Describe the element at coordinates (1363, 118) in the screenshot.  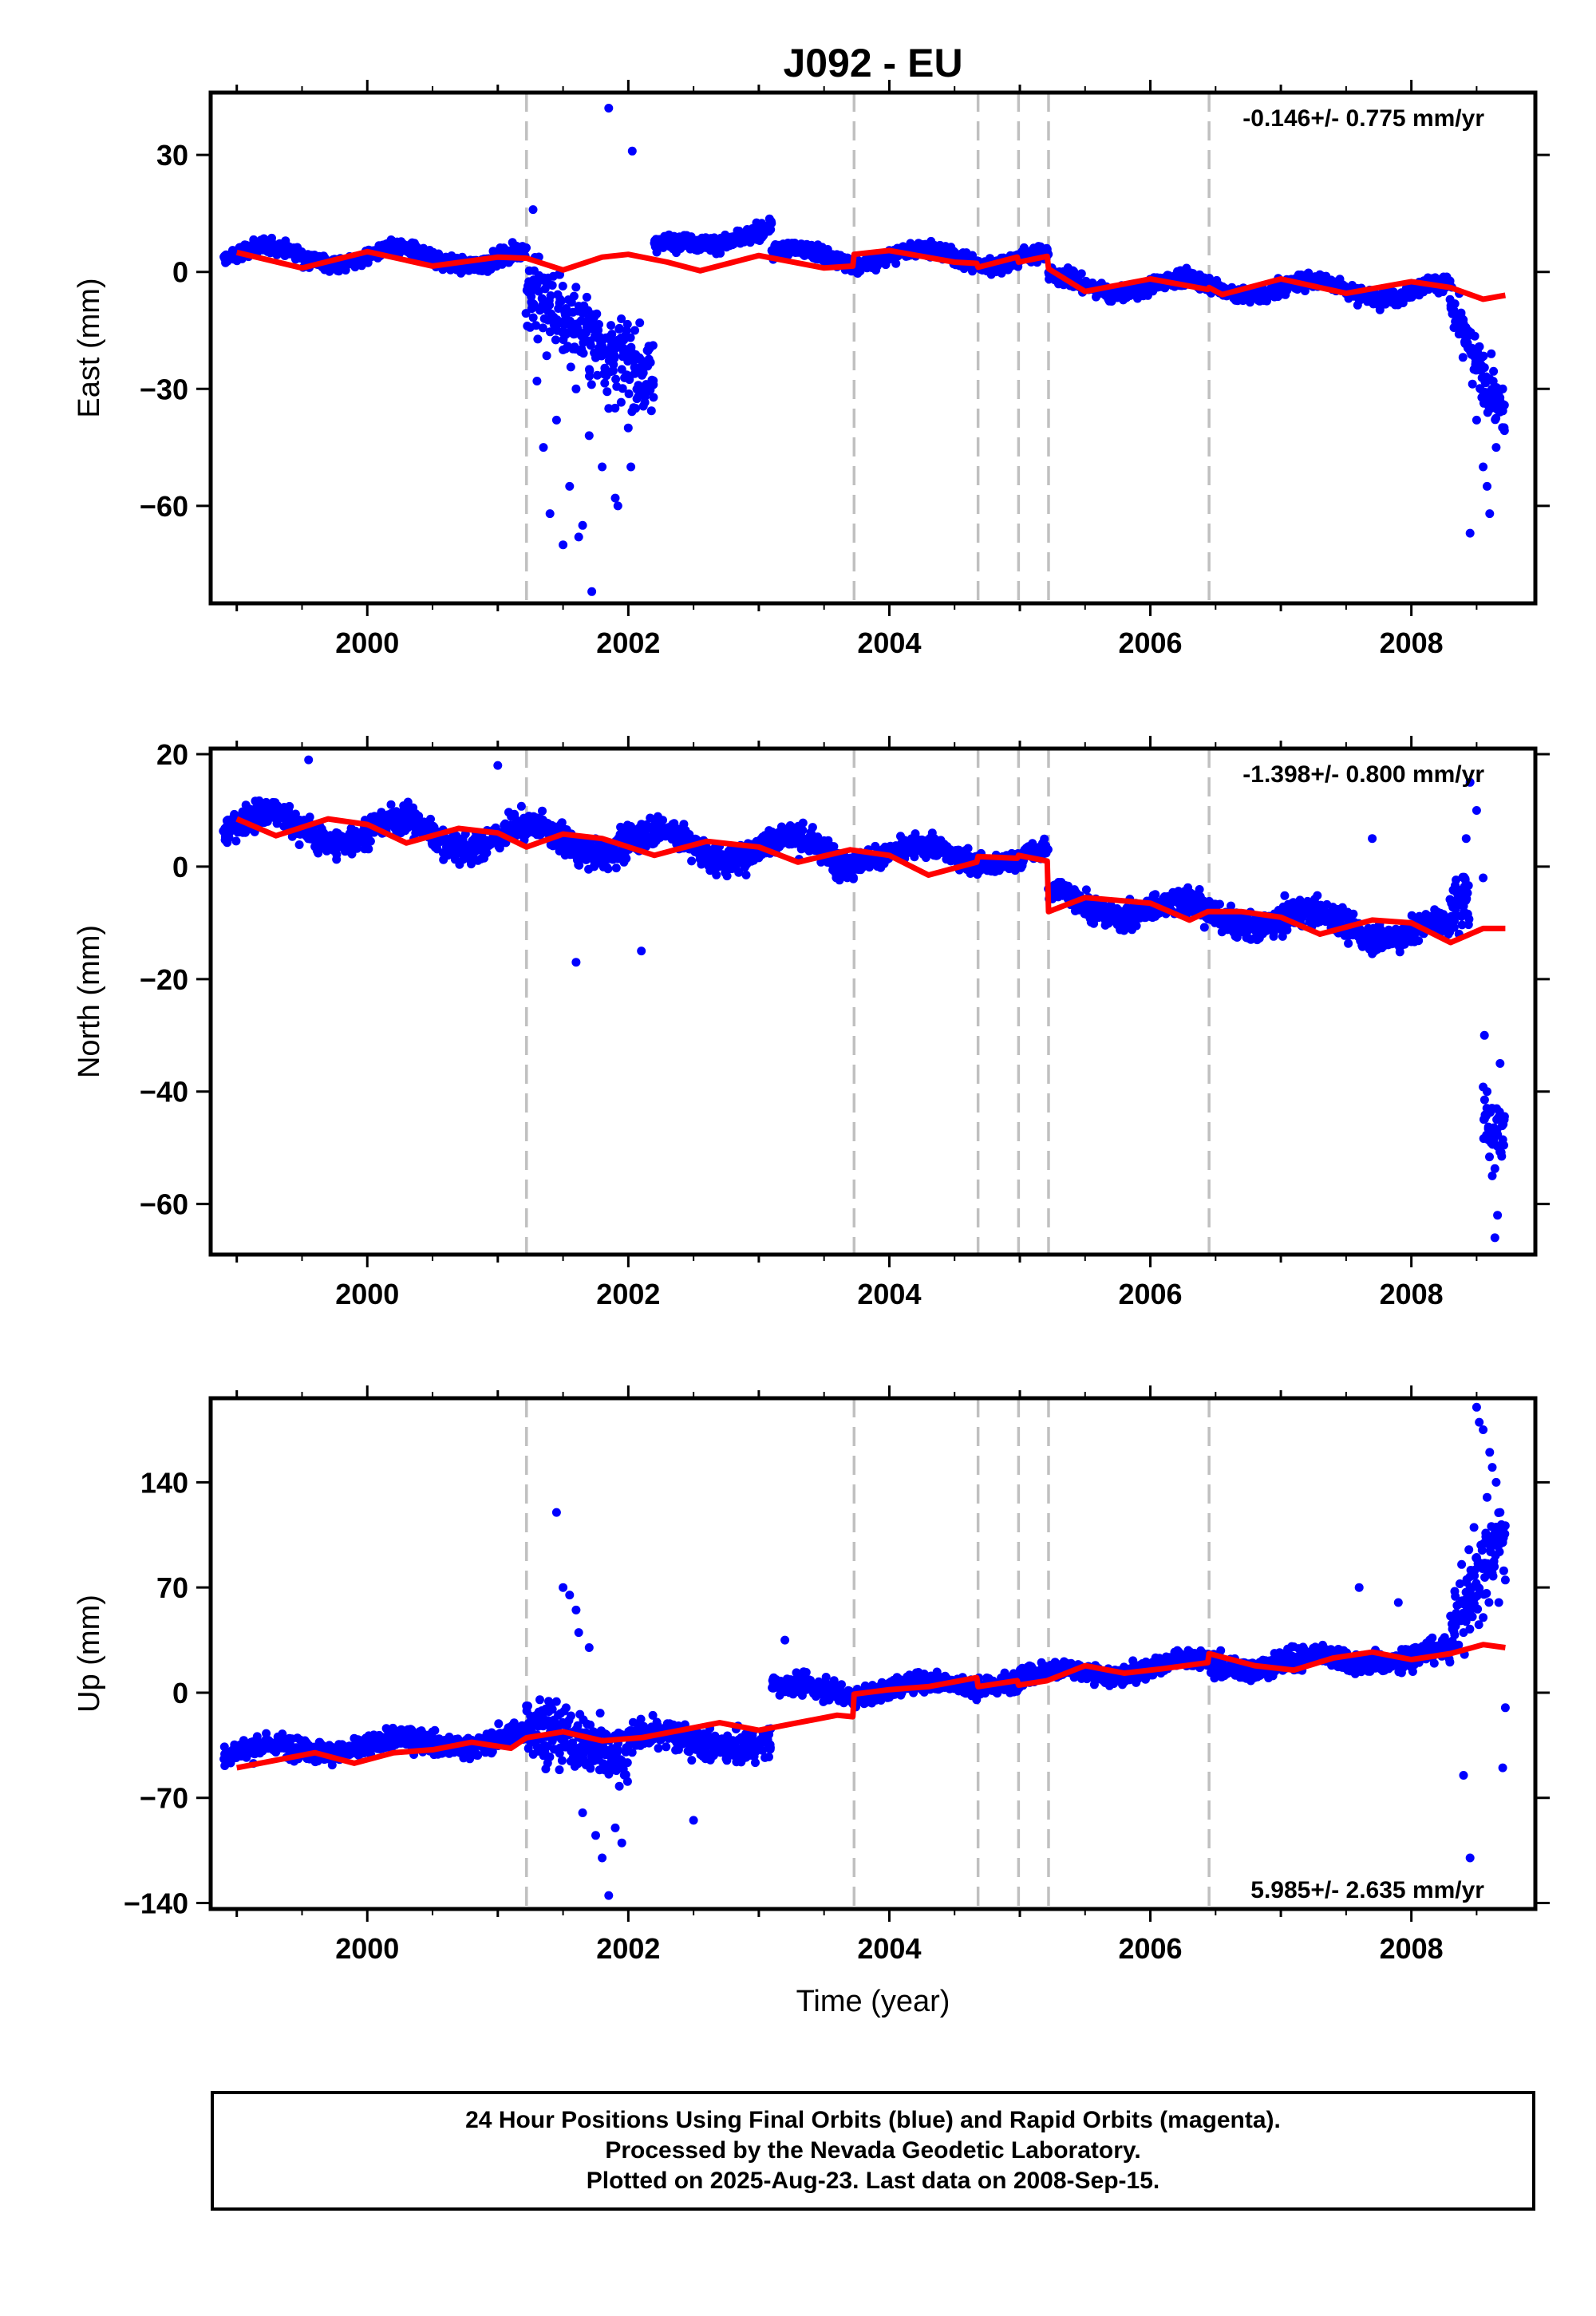
I see `east-rate-label: -0.146+/- 0.775 mm/yr` at that location.